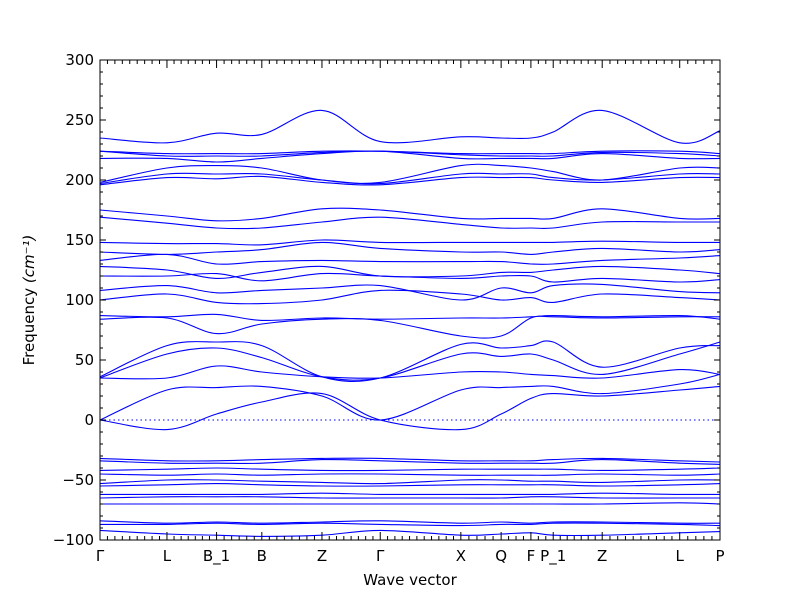 The height and width of the screenshot is (604, 800). What do you see at coordinates (553, 556) in the screenshot?
I see `x-tick-label: P_1` at bounding box center [553, 556].